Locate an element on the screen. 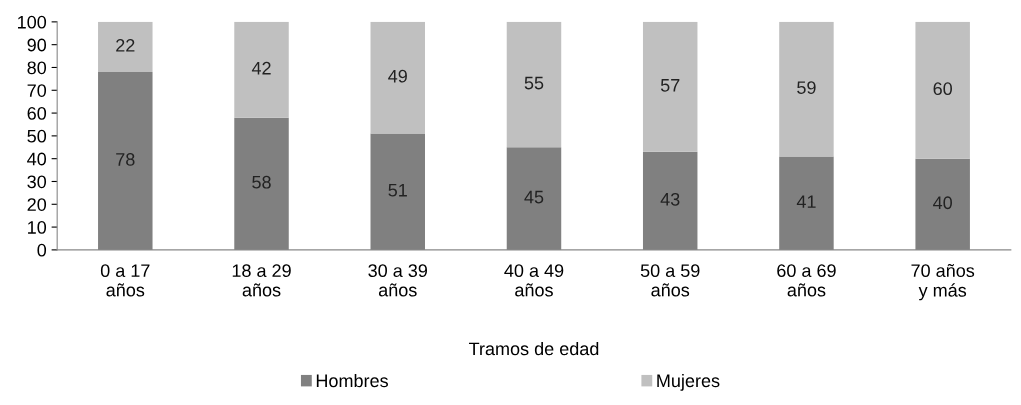 The height and width of the screenshot is (405, 1021). data-label: 55 is located at coordinates (534, 83).